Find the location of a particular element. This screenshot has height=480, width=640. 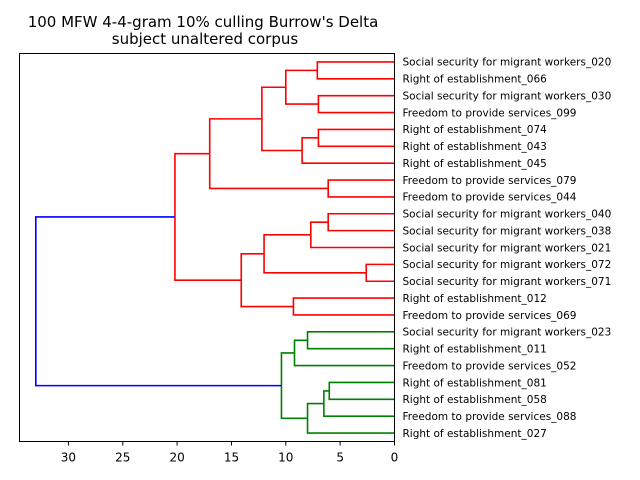

leaf-label: Social security for migrant workers_071 is located at coordinates (507, 282).